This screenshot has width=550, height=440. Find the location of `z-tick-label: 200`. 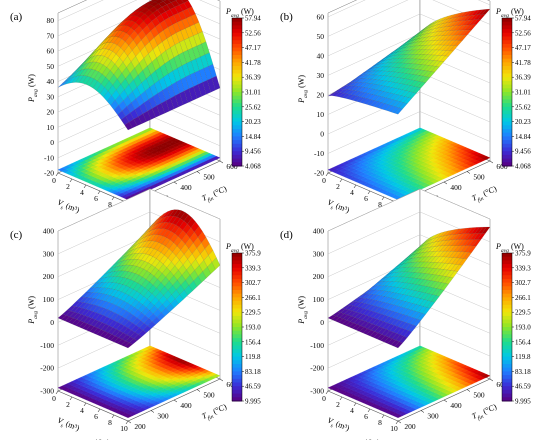

z-tick-label: 200 is located at coordinates (319, 276).